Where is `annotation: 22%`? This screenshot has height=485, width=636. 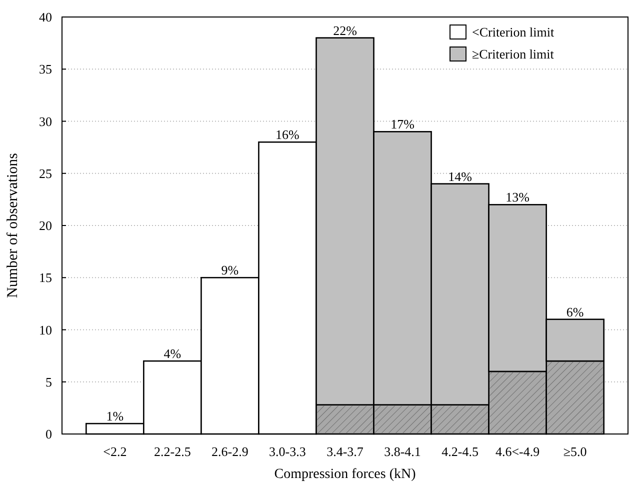
annotation: 22% is located at coordinates (345, 30).